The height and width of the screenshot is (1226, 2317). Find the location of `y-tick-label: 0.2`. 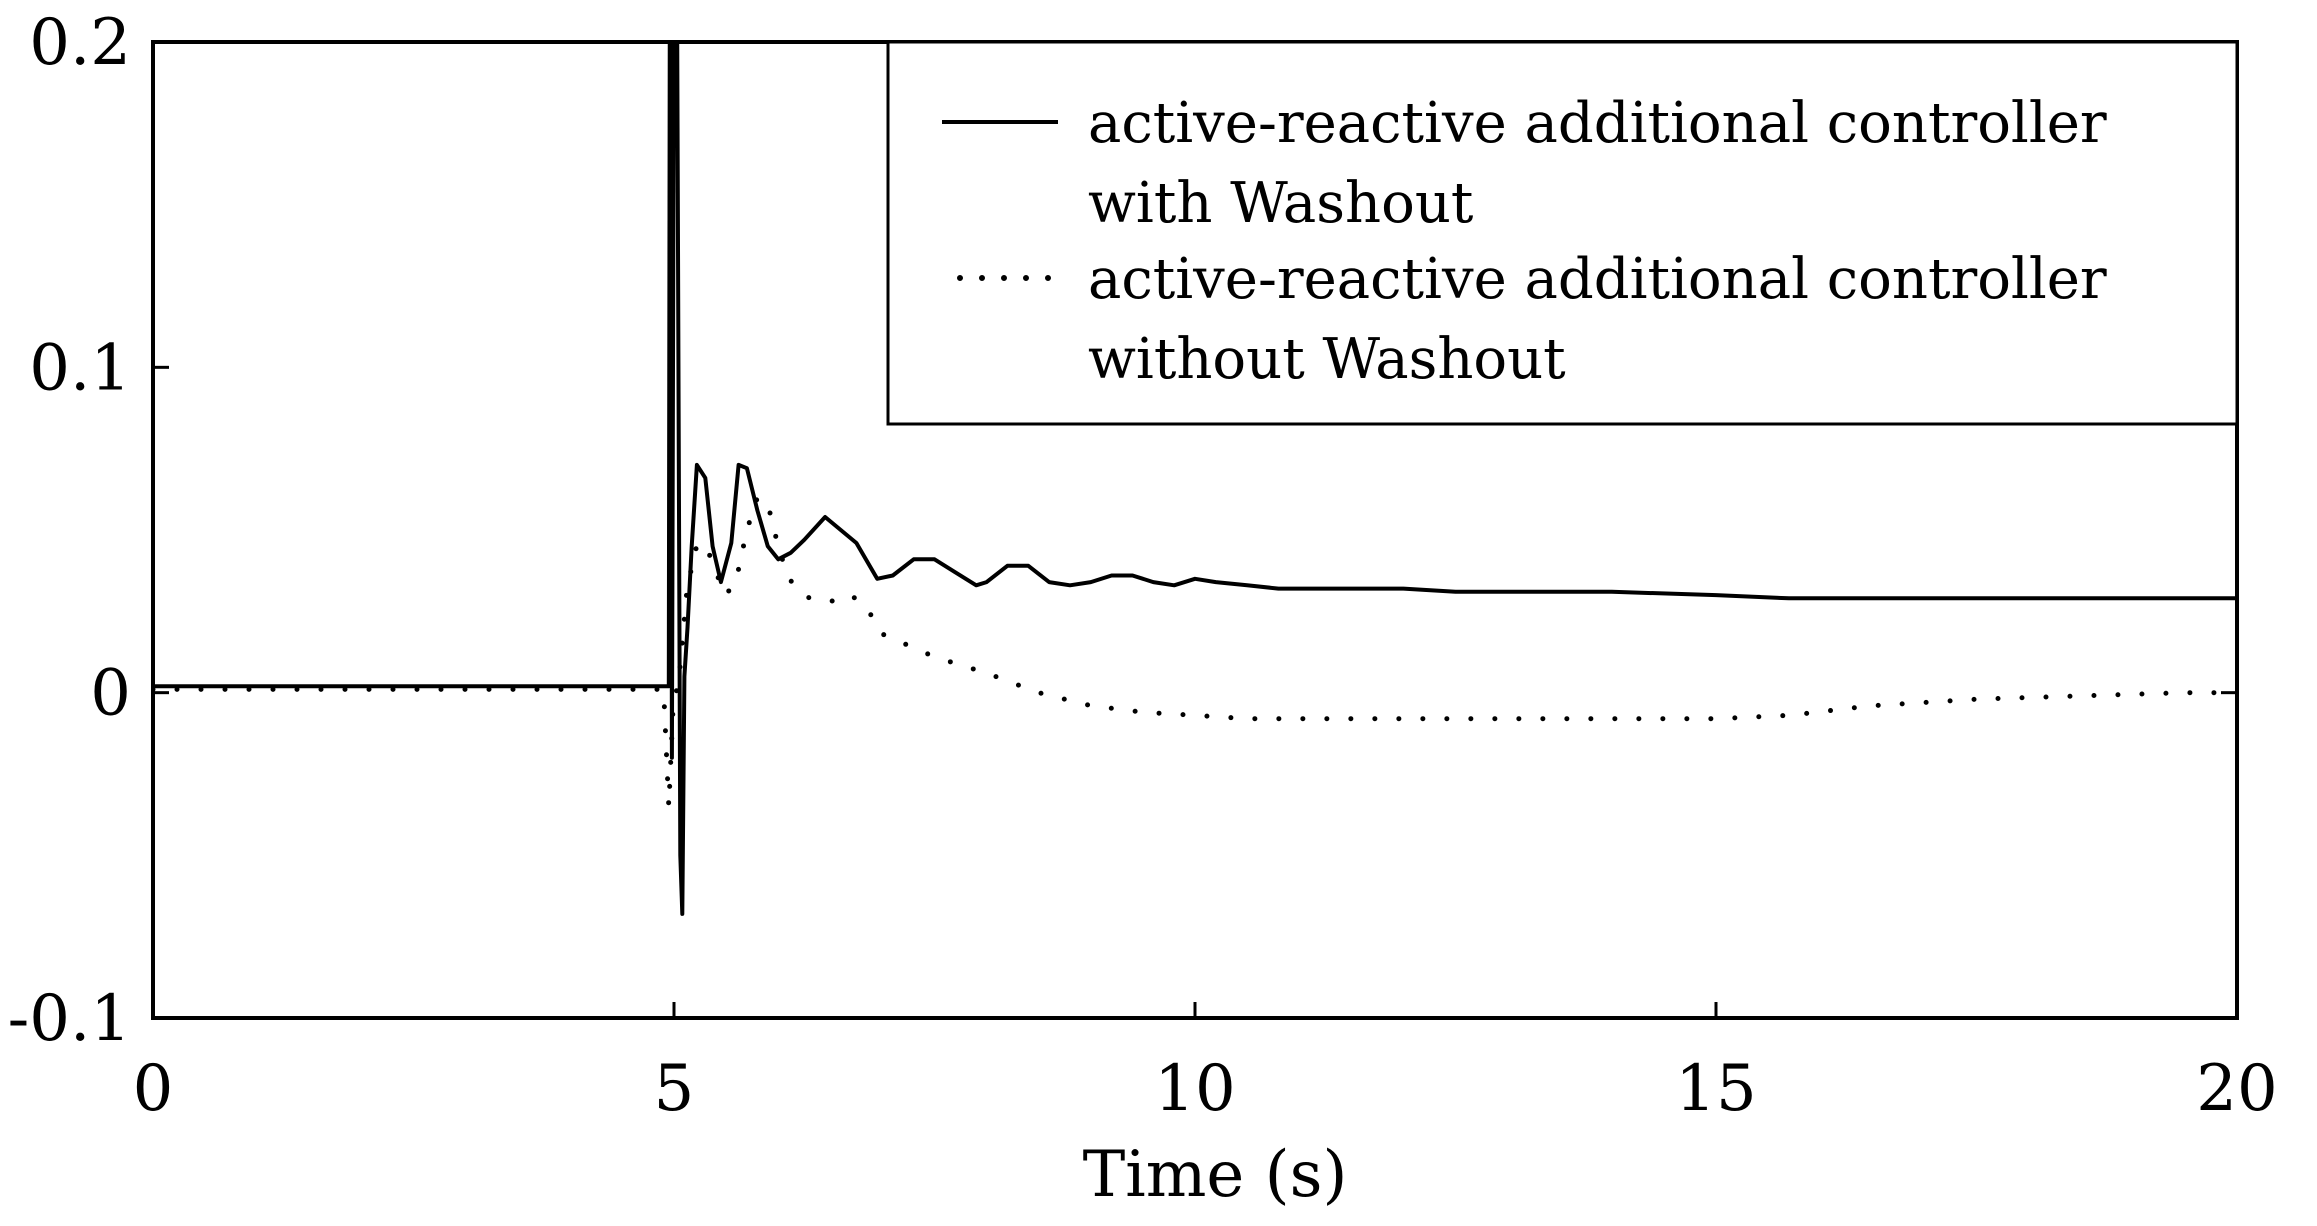

y-tick-label: 0.2 is located at coordinates (80, 43).